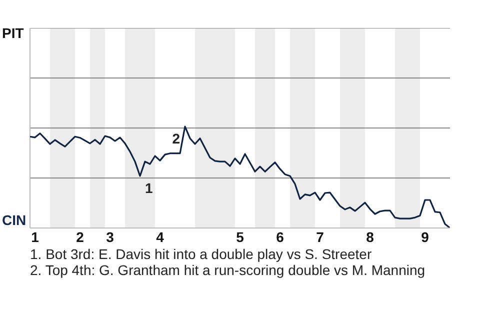 The width and height of the screenshot is (480, 320). What do you see at coordinates (370, 237) in the screenshot?
I see `x-tick-label: 8` at bounding box center [370, 237].